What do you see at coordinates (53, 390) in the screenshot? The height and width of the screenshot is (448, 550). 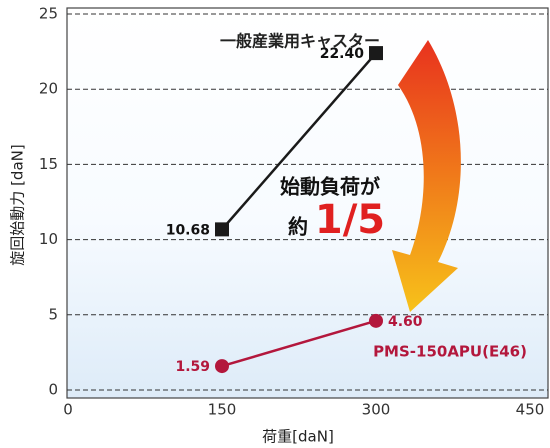 I see `y-tick-label: 0` at bounding box center [53, 390].